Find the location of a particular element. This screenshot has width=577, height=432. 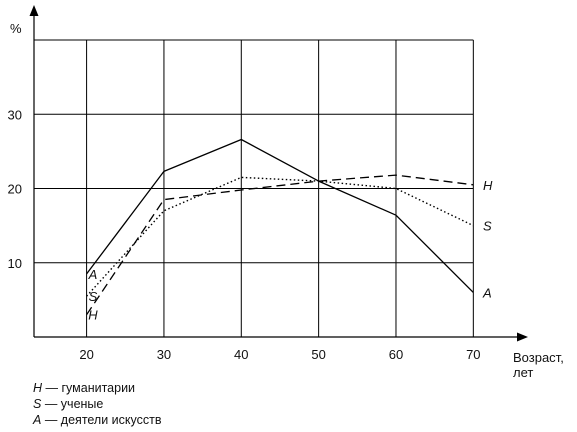

legend-key: A is located at coordinates (37, 420).